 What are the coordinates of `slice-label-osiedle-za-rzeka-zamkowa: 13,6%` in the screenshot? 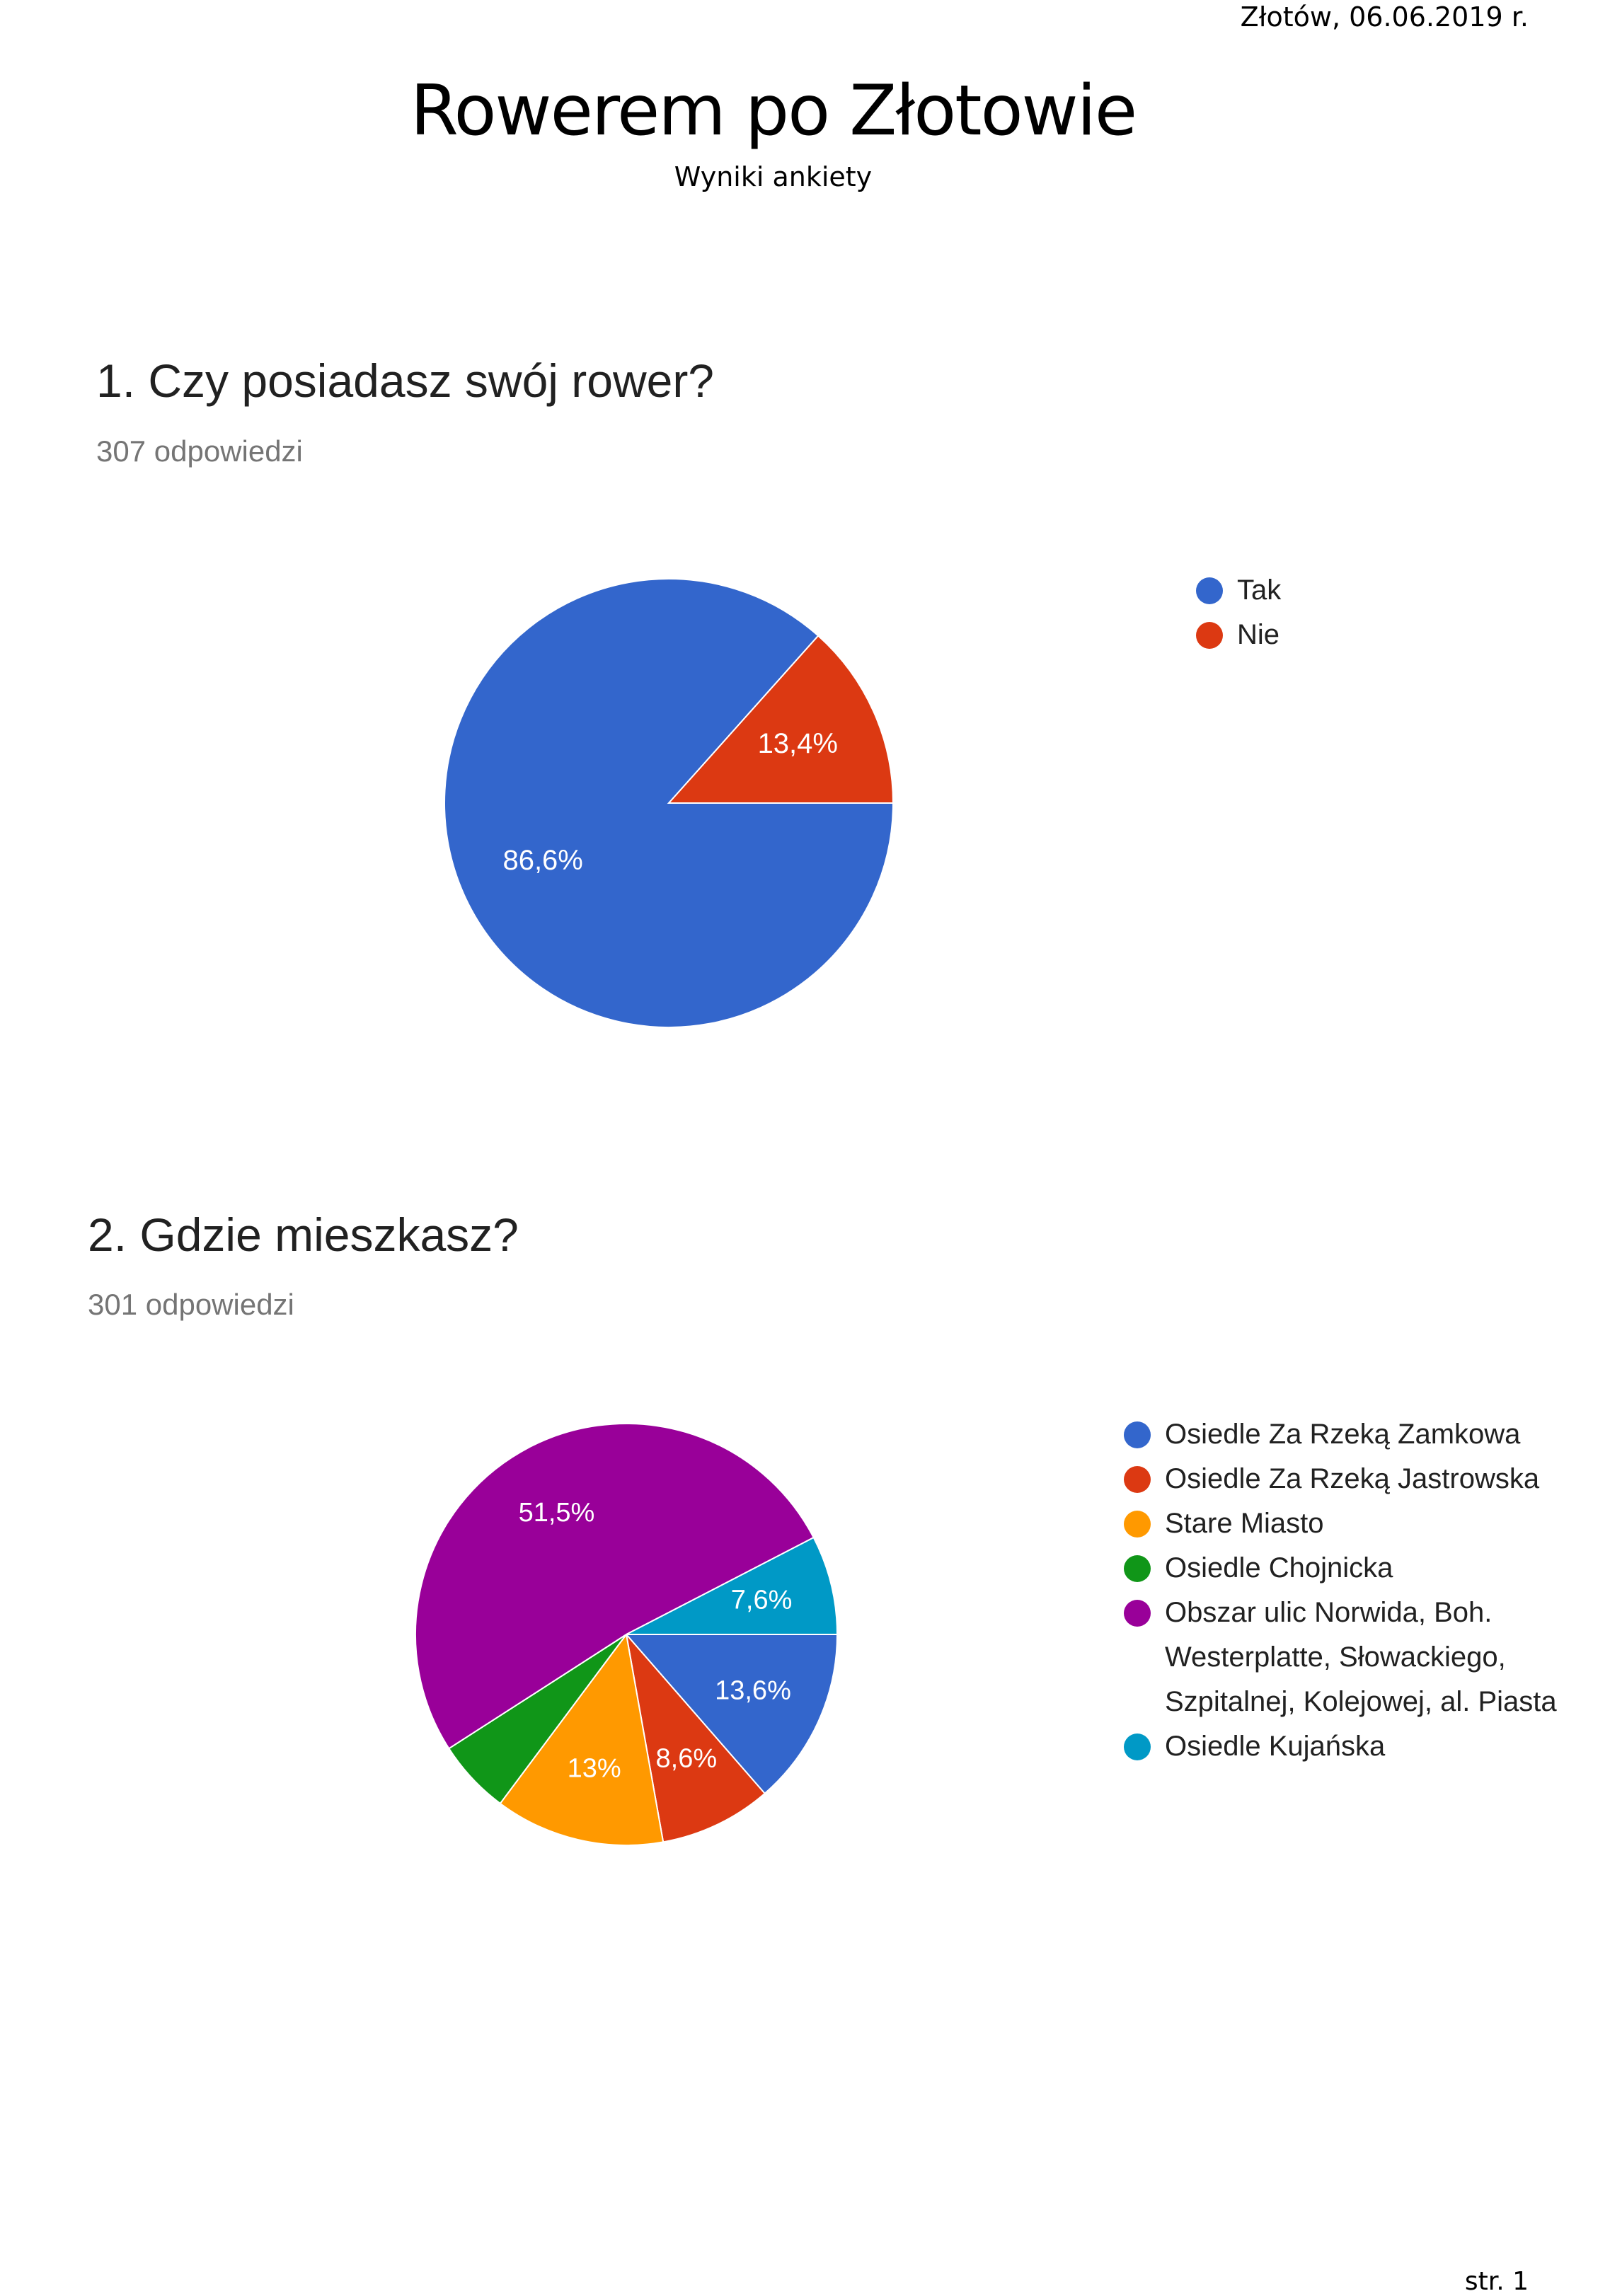 It's located at (753, 1691).